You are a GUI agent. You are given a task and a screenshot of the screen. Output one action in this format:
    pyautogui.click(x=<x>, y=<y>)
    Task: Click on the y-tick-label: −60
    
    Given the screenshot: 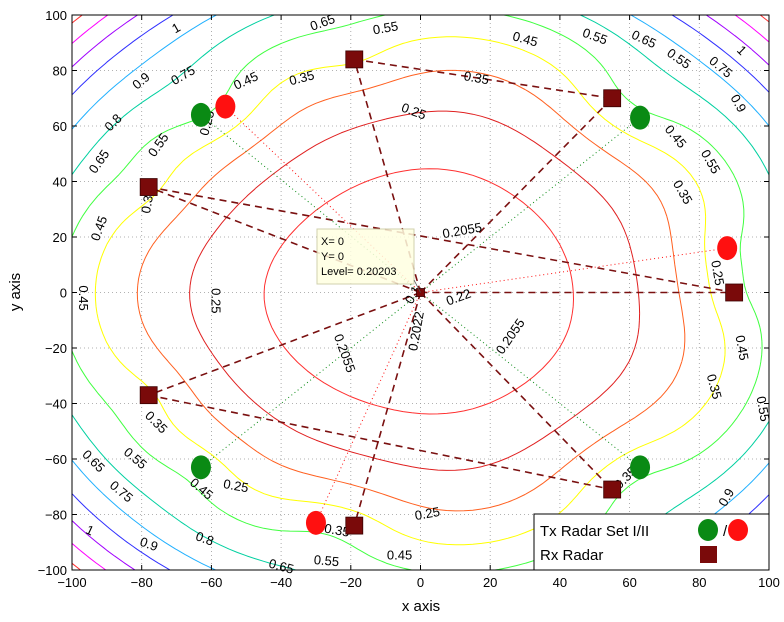 What is the action you would take?
    pyautogui.click(x=56, y=459)
    